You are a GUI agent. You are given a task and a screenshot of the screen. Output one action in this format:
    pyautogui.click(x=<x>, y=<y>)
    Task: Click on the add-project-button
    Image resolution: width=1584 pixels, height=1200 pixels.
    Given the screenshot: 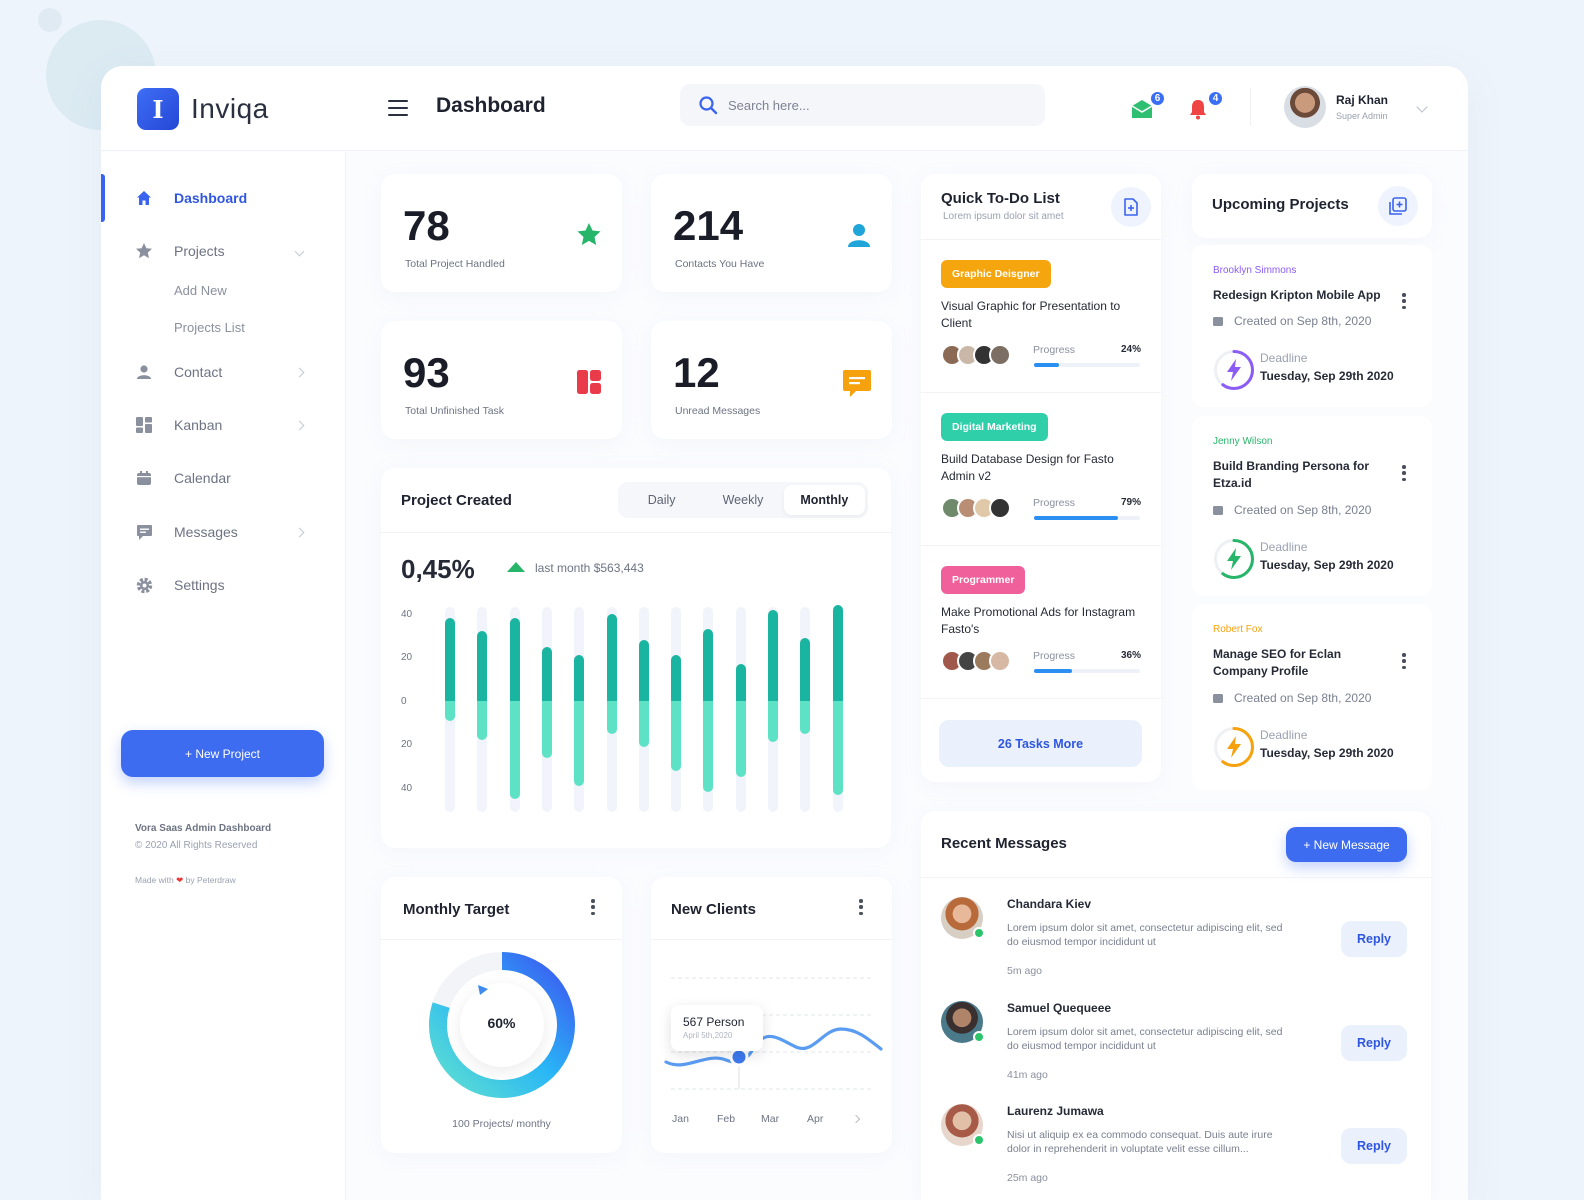 What is the action you would take?
    pyautogui.click(x=1398, y=206)
    